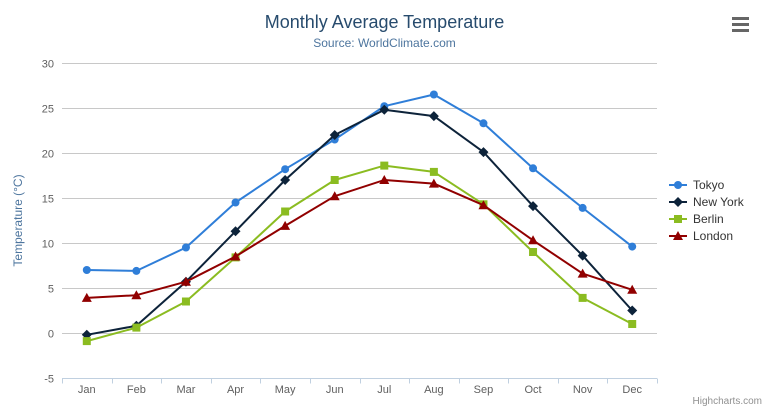  What do you see at coordinates (713, 235) in the screenshot?
I see `legend-label: London` at bounding box center [713, 235].